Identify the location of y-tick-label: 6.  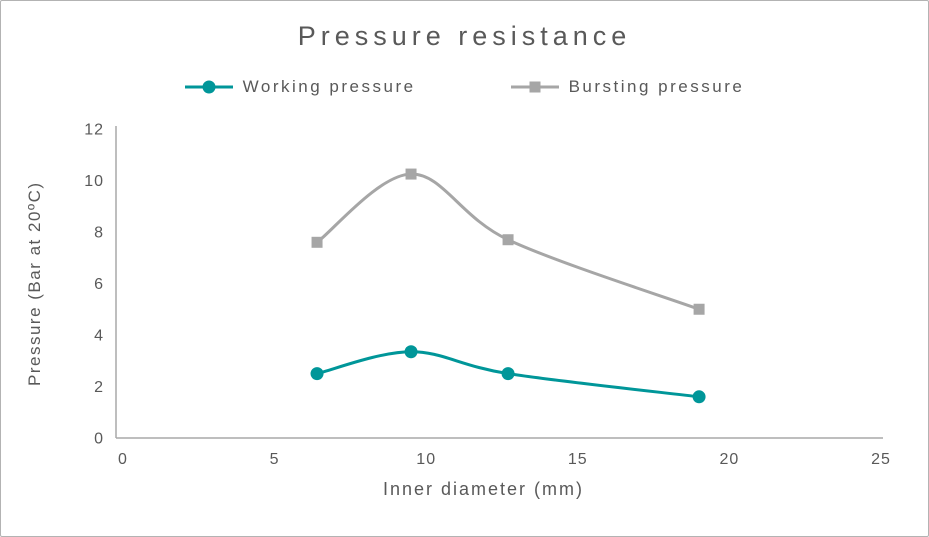
(99, 284).